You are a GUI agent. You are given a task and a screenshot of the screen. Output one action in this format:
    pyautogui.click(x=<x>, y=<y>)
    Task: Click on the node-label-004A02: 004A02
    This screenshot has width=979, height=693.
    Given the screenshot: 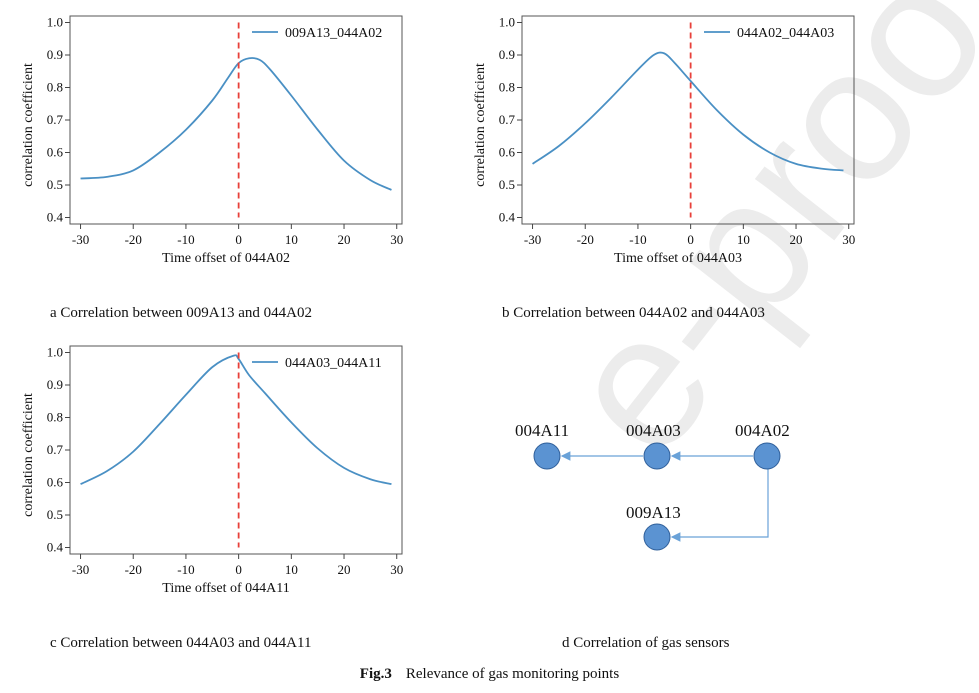 What is the action you would take?
    pyautogui.click(x=762, y=430)
    